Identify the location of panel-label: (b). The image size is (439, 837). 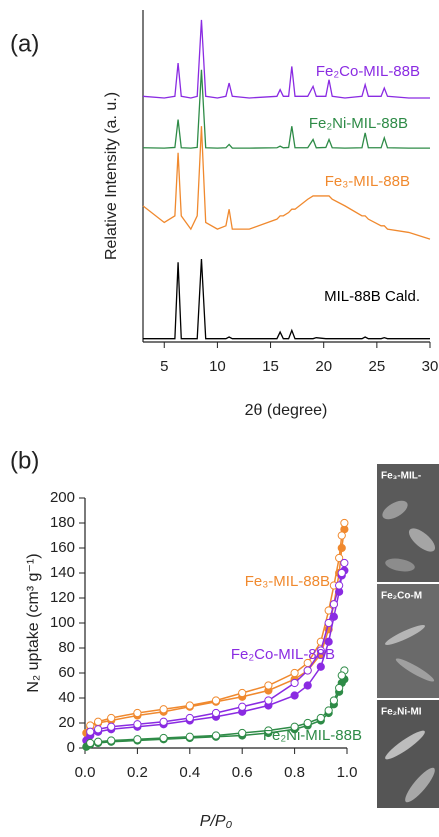
(24, 460).